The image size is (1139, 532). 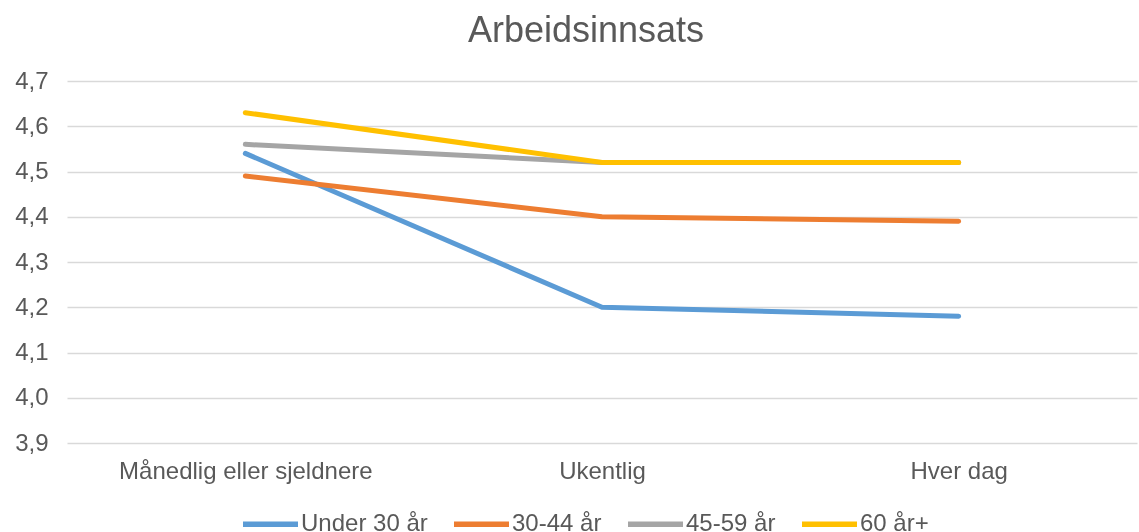 What do you see at coordinates (246, 470) in the screenshot?
I see `x-tick-label: Månedlig eller sjeldnere` at bounding box center [246, 470].